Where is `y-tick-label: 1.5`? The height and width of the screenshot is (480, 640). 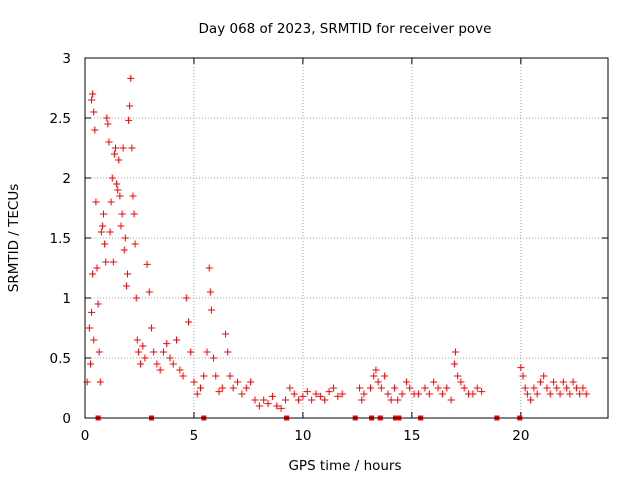
y-tick-label: 1.5 is located at coordinates (60, 239).